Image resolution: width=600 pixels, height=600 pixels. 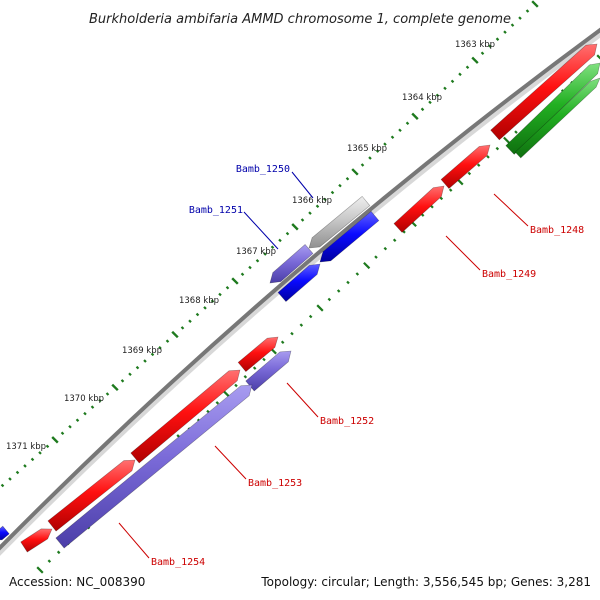 I want to click on gene-label: Bamb_1251, so click(x=216, y=210).